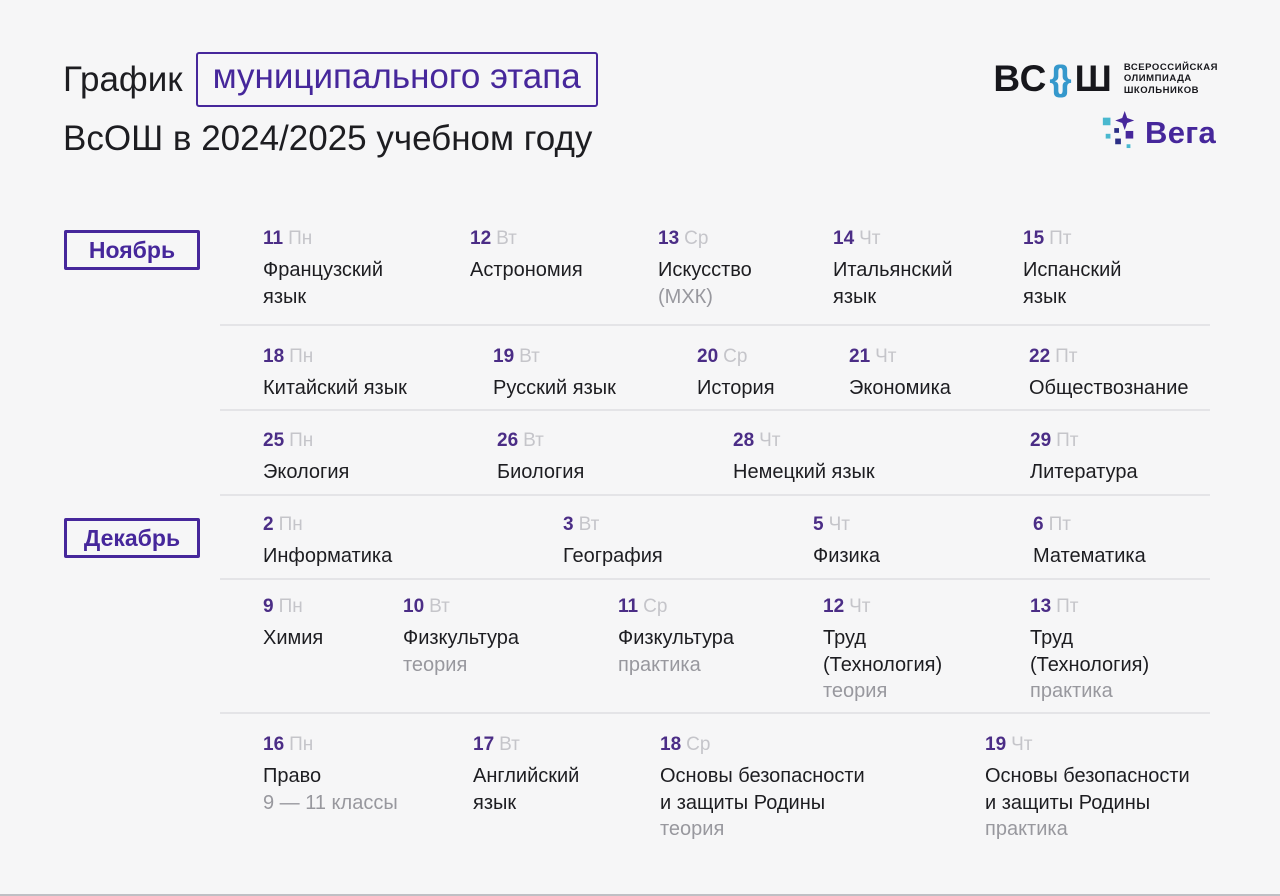 The height and width of the screenshot is (896, 1280). I want to click on cell-date: 3, so click(568, 524).